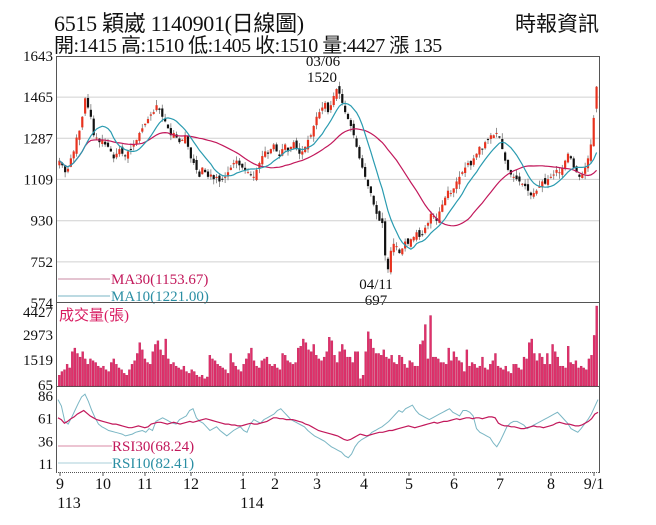 The height and width of the screenshot is (525, 656). What do you see at coordinates (38, 313) in the screenshot?
I see `volume-tick-label: 4427` at bounding box center [38, 313].